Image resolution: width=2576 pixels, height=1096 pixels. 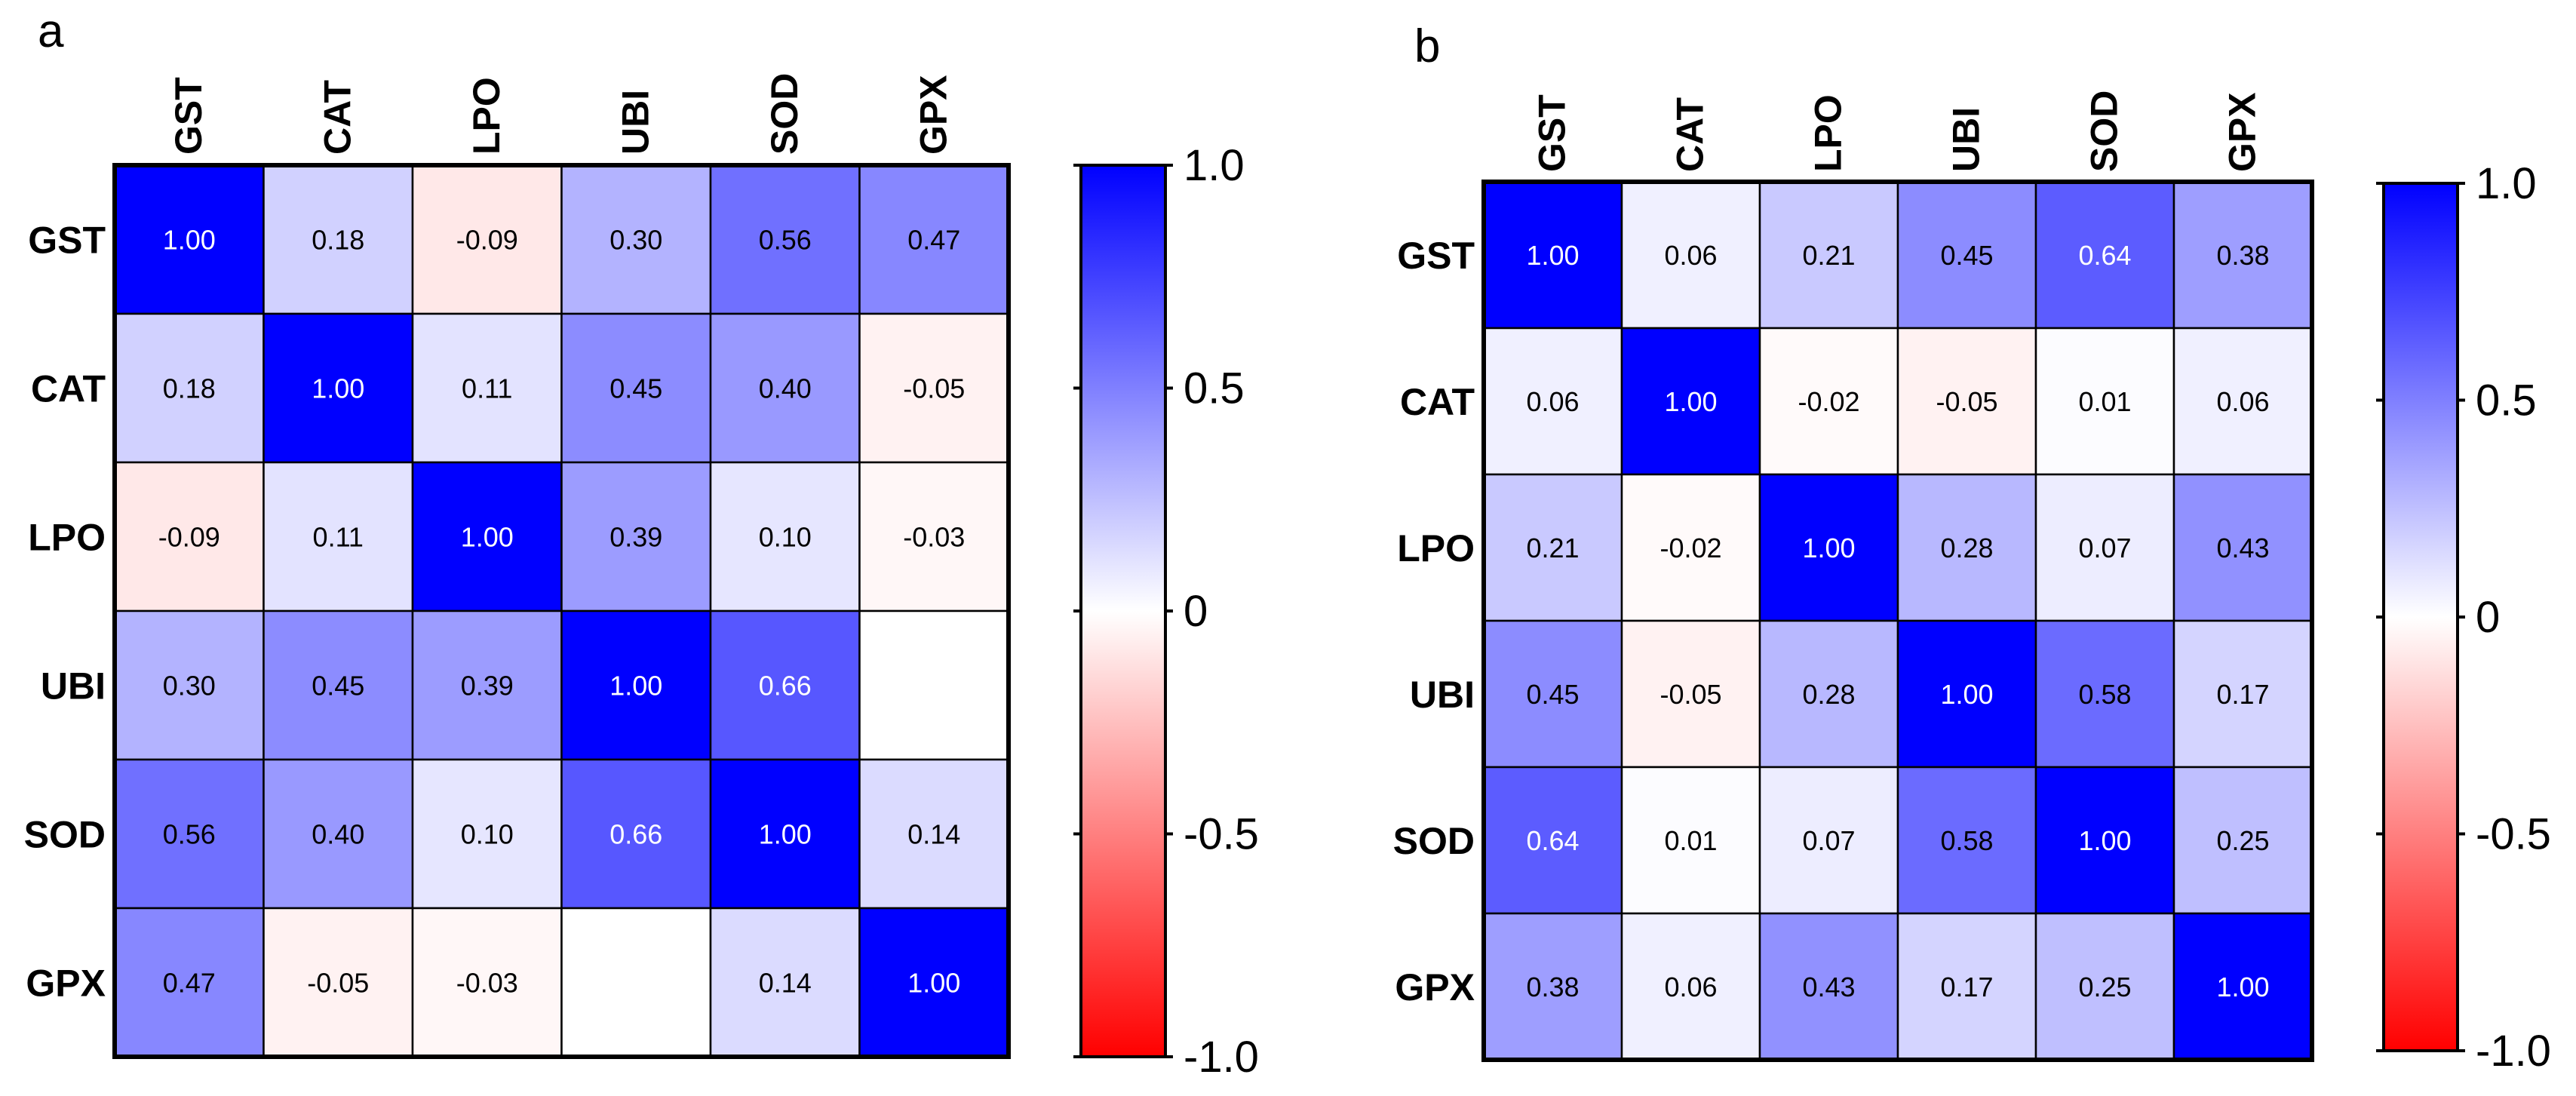 I want to click on heatmap-cell-SOD-UBI, so click(x=636, y=834).